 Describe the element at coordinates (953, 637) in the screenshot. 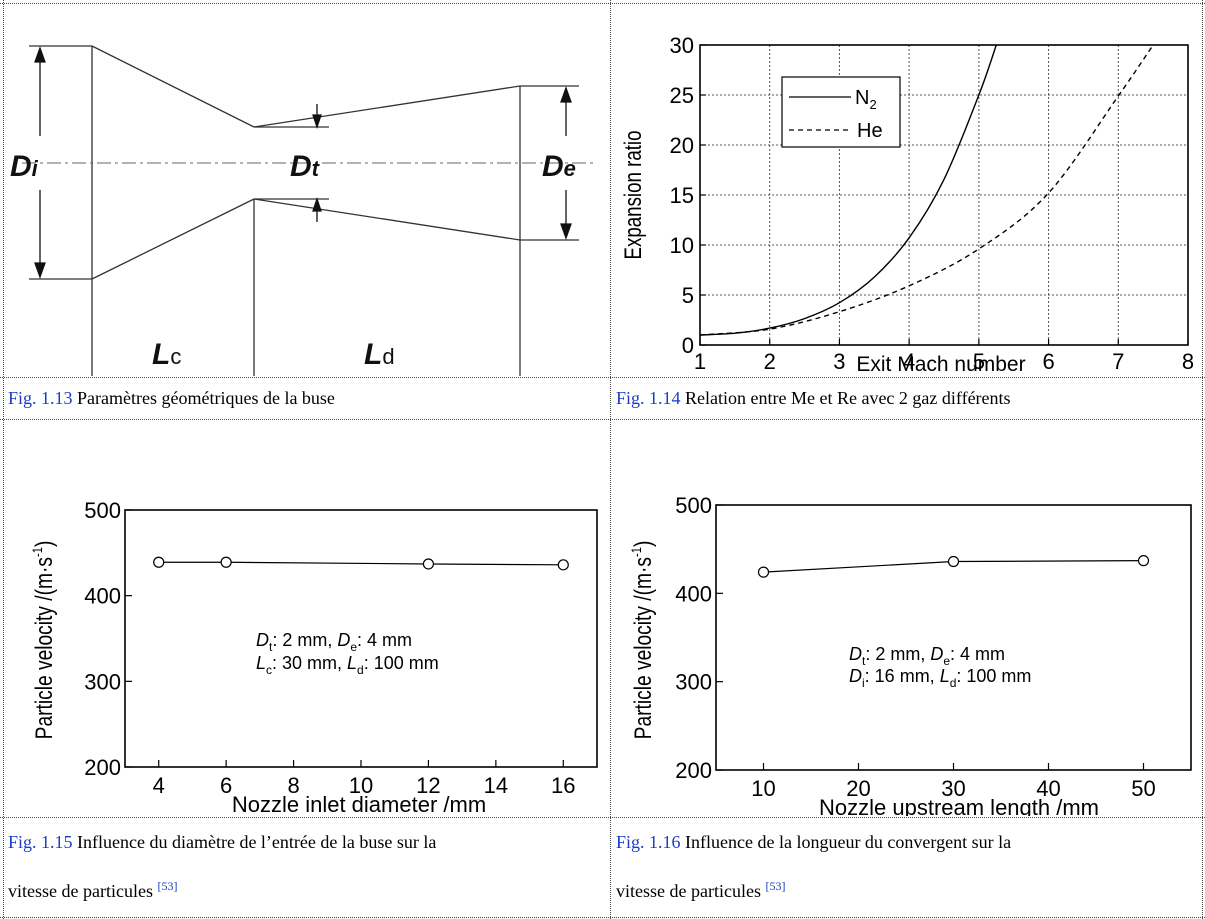

I see `plot-frame` at that location.